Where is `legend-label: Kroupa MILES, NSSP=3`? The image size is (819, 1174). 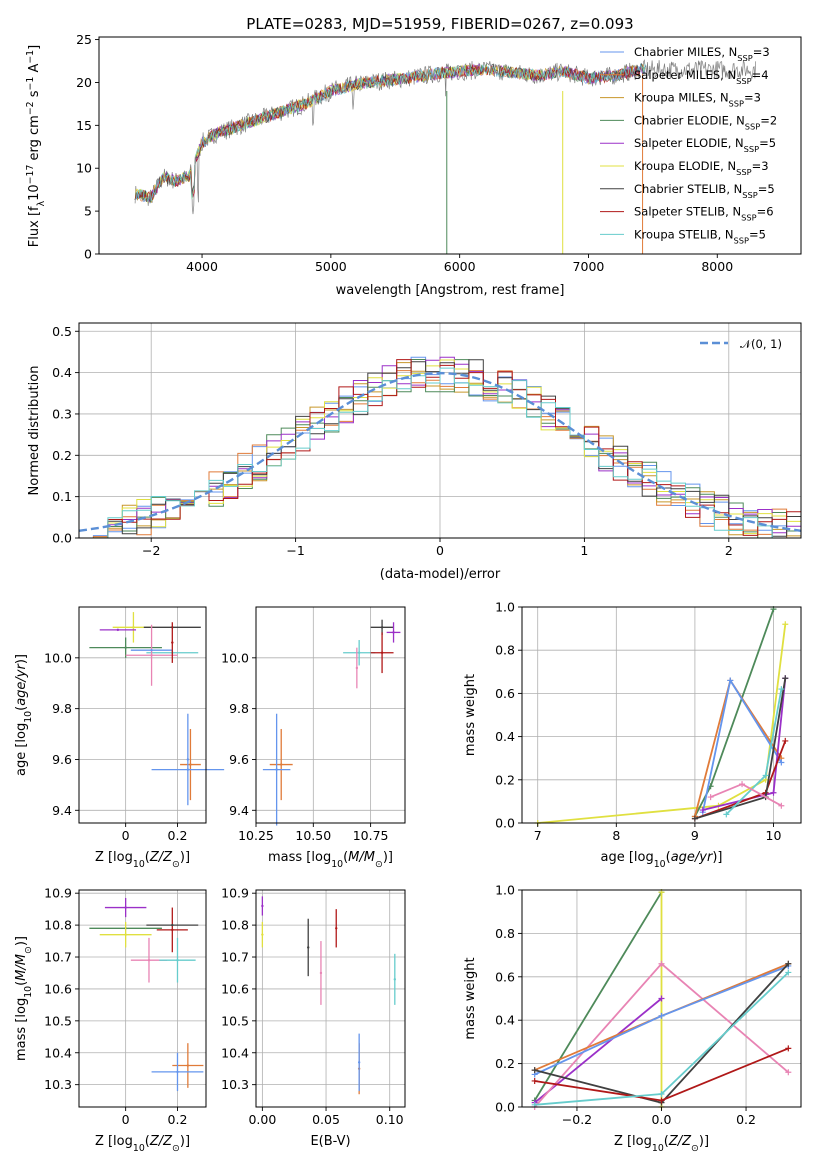 legend-label: Kroupa MILES, NSSP=3 is located at coordinates (697, 100).